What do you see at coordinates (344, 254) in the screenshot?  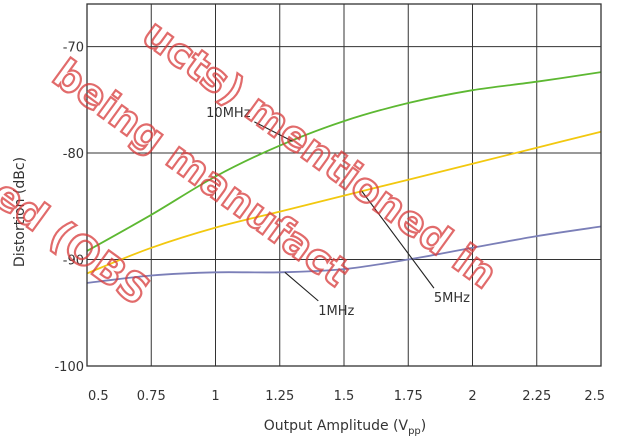 I see `series-line-1mhz` at bounding box center [344, 254].